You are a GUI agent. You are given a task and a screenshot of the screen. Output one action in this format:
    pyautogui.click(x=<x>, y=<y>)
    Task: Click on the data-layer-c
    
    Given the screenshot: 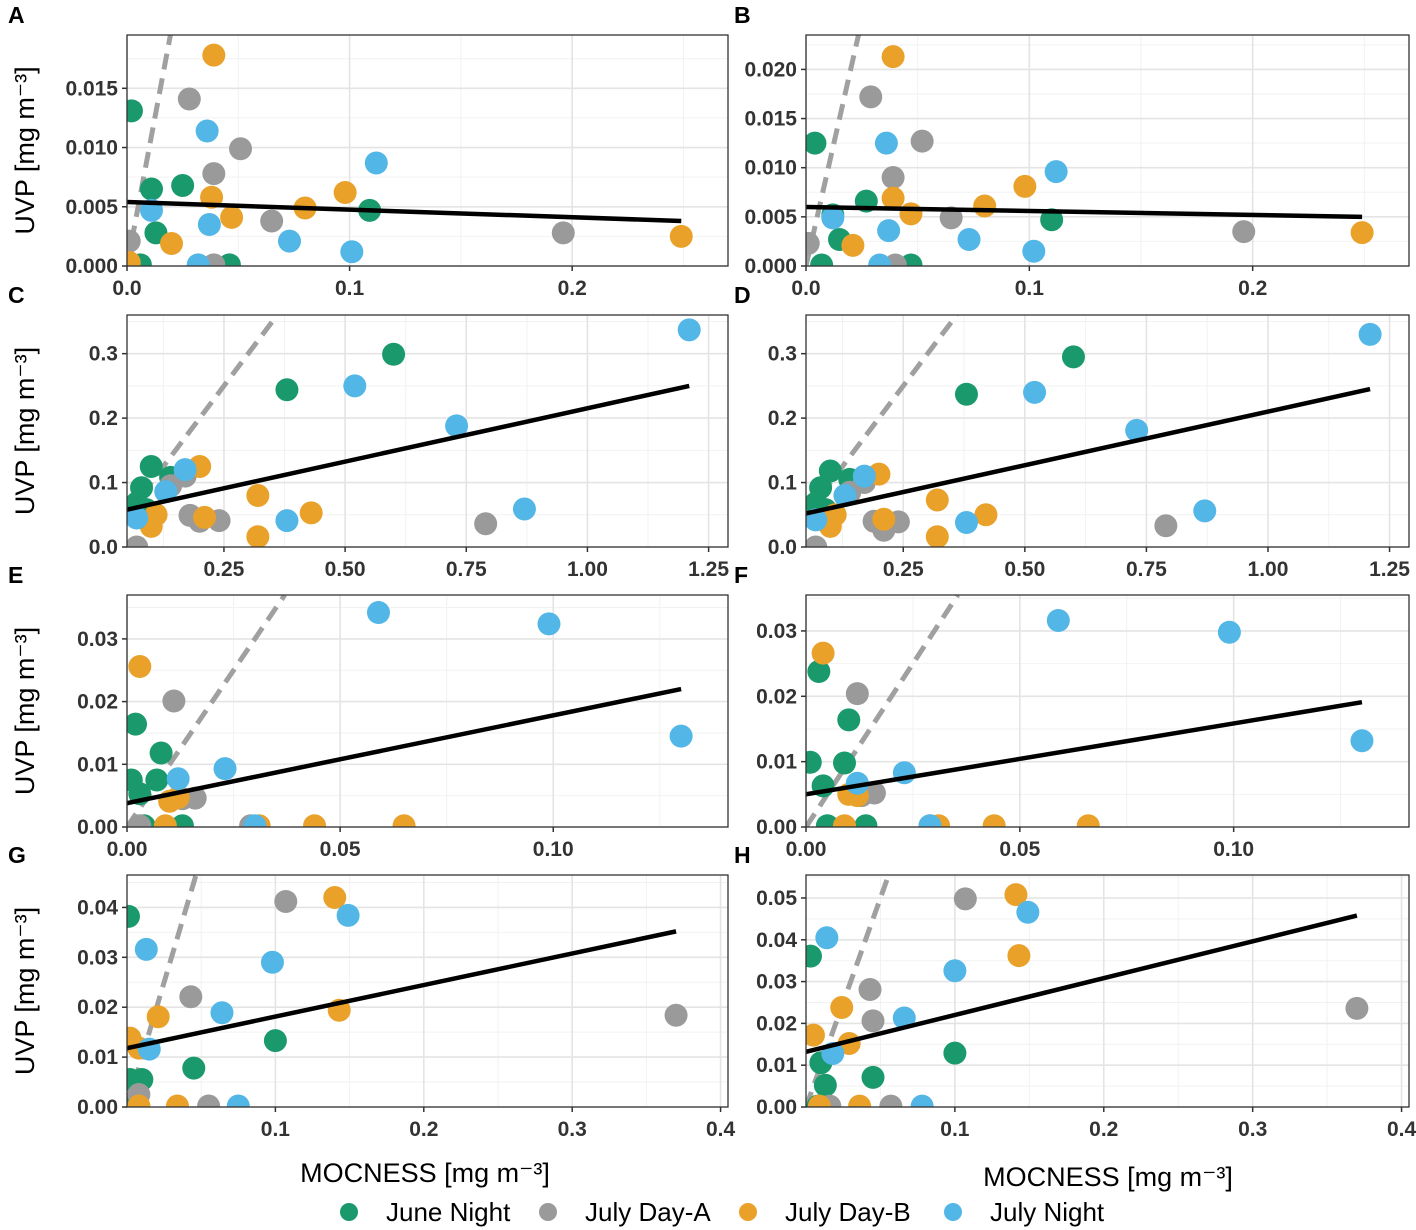 What is the action you would take?
    pyautogui.click(x=414, y=431)
    